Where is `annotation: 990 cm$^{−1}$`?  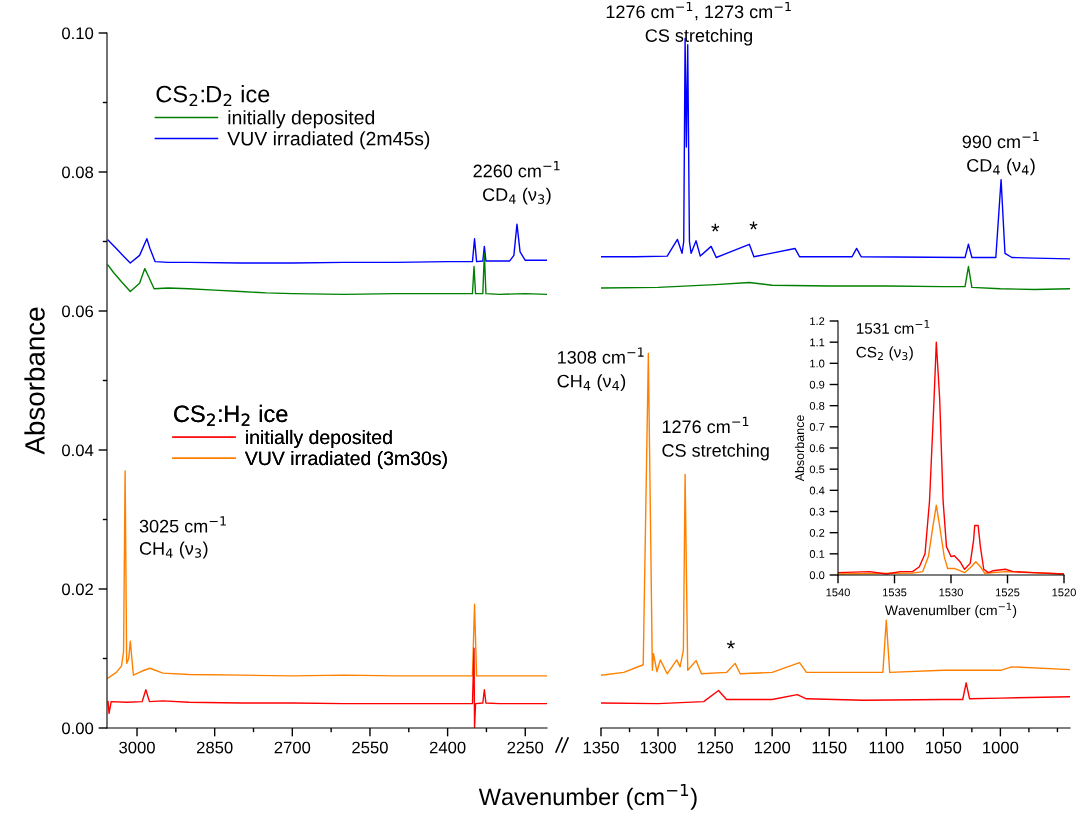
annotation: 990 cm$^{−1}$ is located at coordinates (1000, 140).